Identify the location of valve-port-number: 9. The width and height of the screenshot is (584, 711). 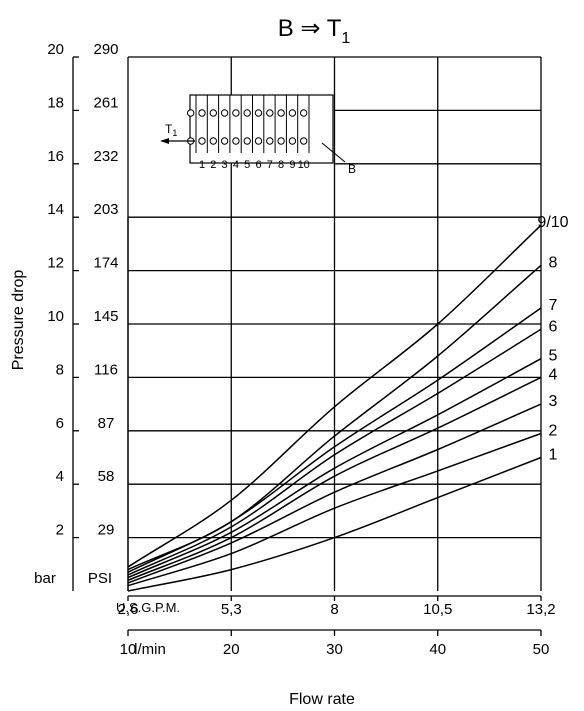
(292, 165).